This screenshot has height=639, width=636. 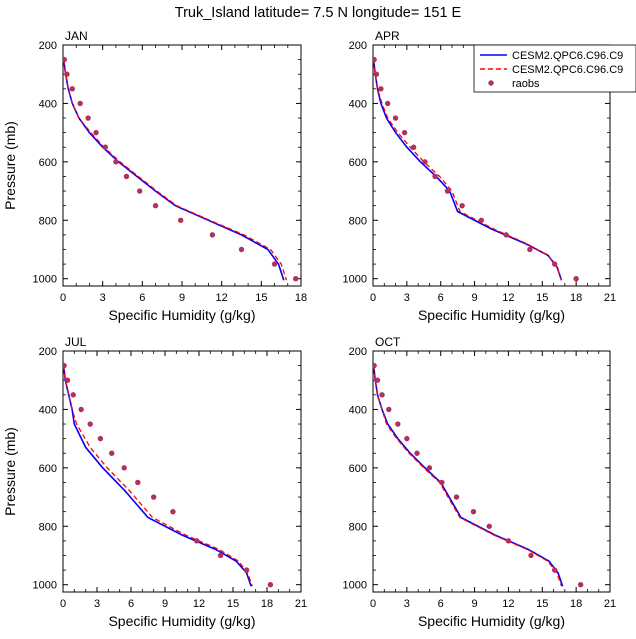 What do you see at coordinates (491, 83) in the screenshot?
I see `legend-marker-dot` at bounding box center [491, 83].